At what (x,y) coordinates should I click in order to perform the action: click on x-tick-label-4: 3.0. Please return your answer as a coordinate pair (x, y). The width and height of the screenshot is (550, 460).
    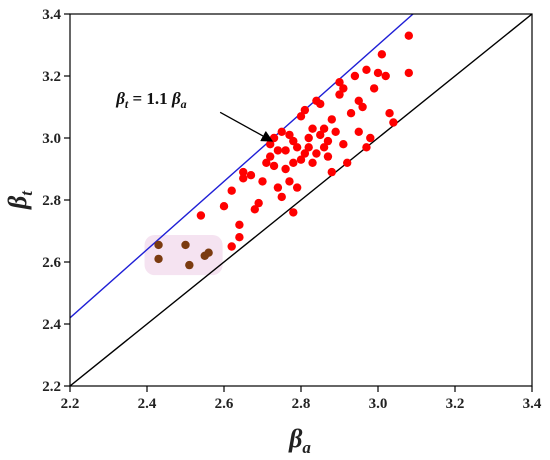
    Looking at the image, I should click on (378, 404).